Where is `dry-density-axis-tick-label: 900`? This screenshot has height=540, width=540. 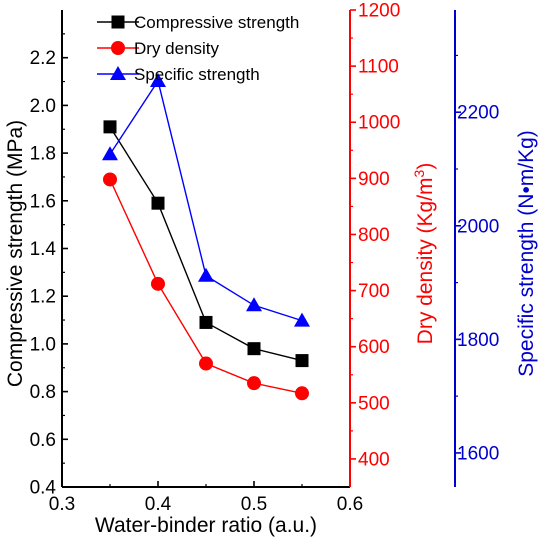 dry-density-axis-tick-label: 900 is located at coordinates (374, 179).